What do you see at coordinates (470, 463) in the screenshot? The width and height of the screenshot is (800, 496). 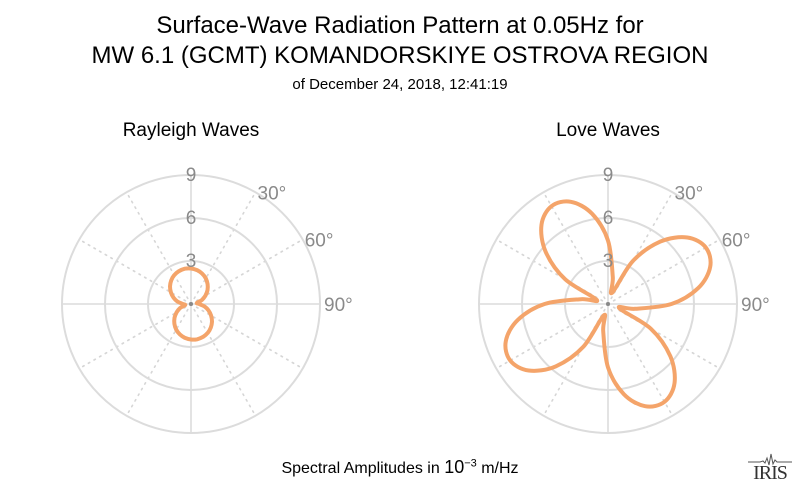 I see `footer-exponent: −3` at bounding box center [470, 463].